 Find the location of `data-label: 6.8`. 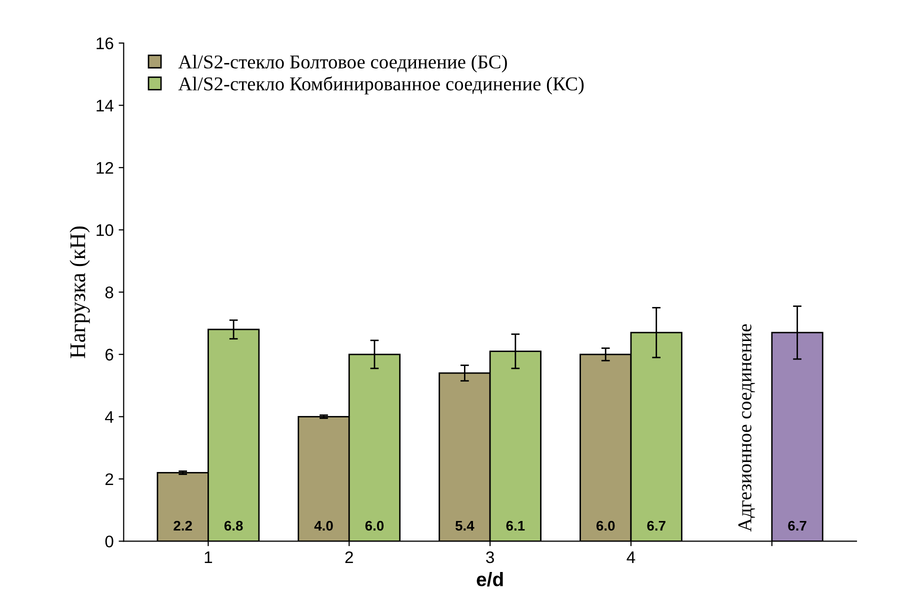

data-label: 6.8 is located at coordinates (233, 525).